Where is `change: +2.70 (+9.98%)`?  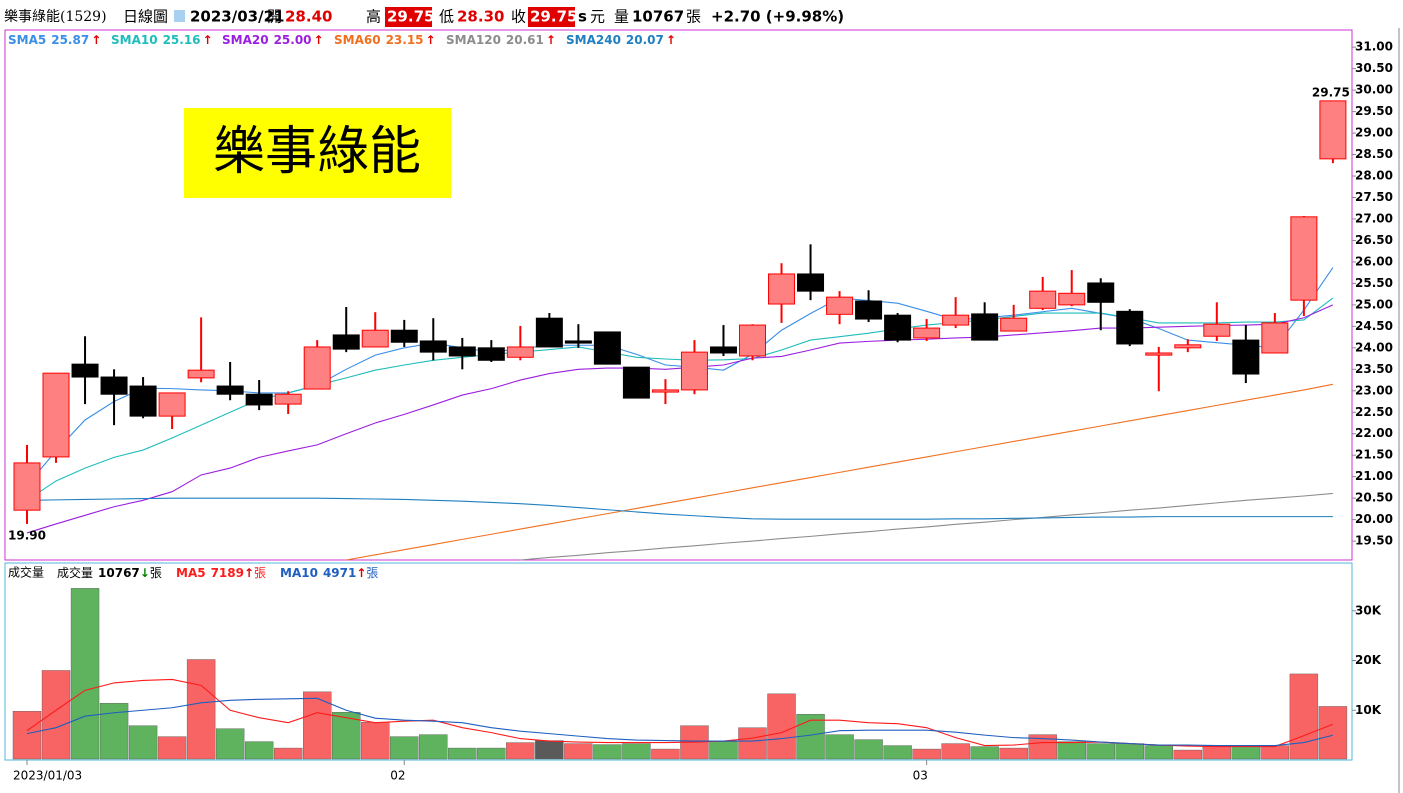 change: +2.70 (+9.98%) is located at coordinates (777, 17).